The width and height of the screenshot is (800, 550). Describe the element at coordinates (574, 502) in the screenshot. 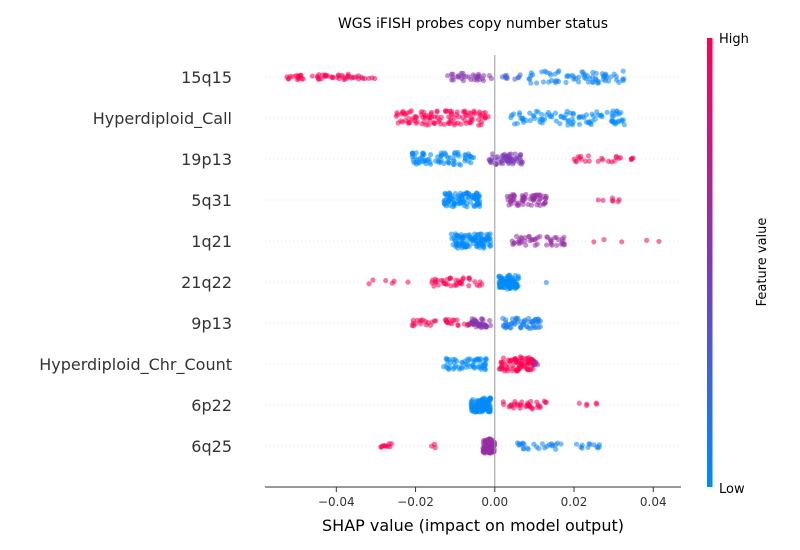

I see `x-tick-label: 0.02` at that location.